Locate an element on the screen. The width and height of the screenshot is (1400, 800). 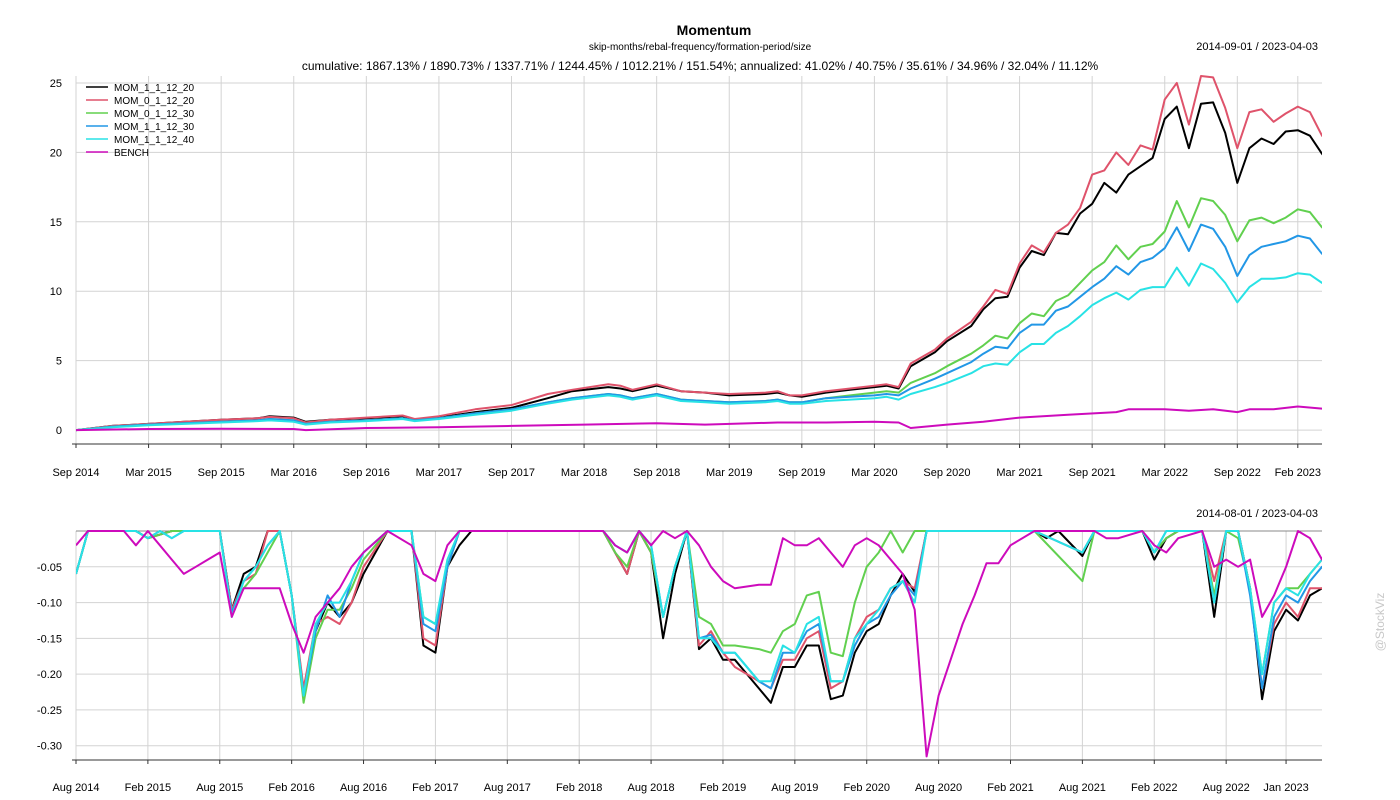
top-date-range: 2014-09-01 / 2023-04-03 is located at coordinates (1257, 47).